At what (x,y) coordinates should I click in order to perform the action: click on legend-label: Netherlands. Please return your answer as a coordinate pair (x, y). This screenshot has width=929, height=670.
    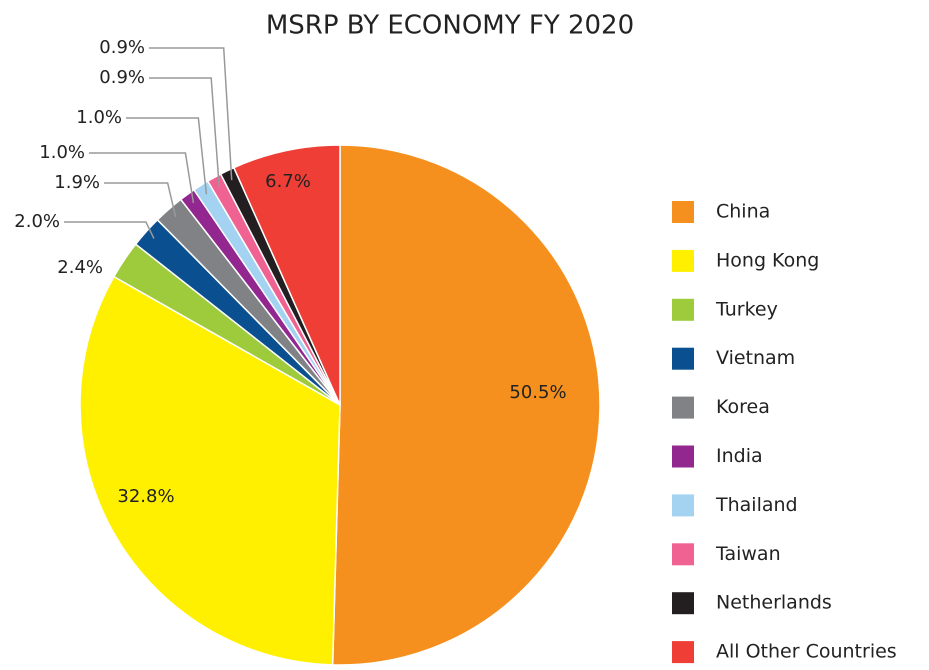
    Looking at the image, I should click on (774, 603).